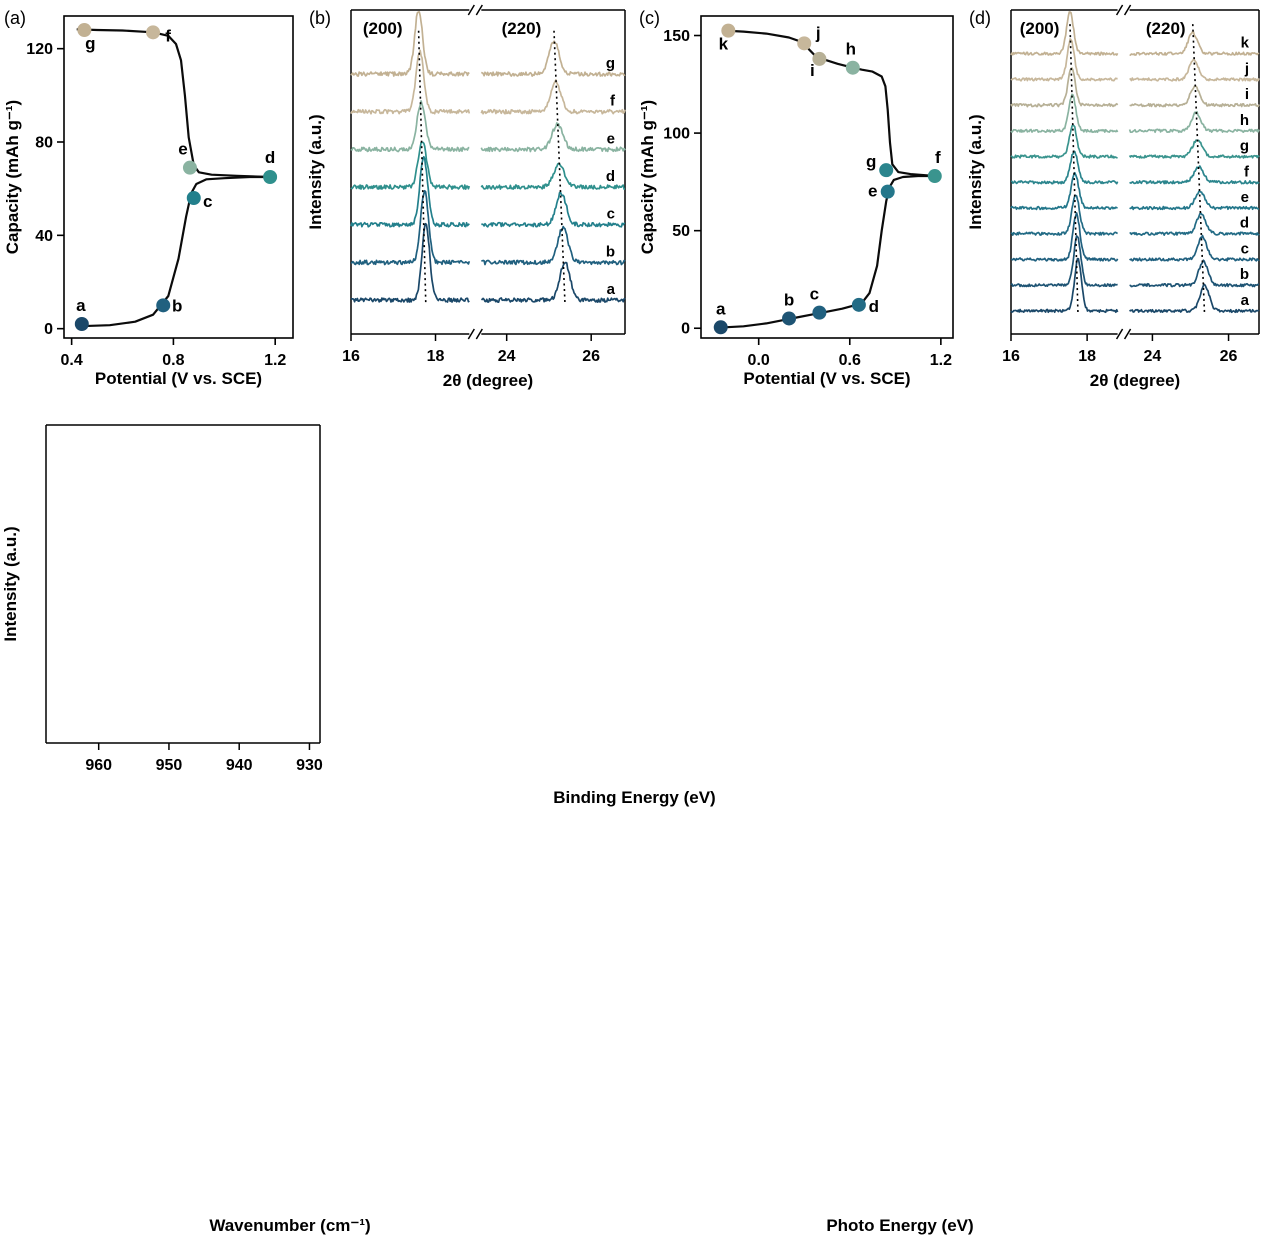 Image resolution: width=1269 pixels, height=1246 pixels. Describe the element at coordinates (676, 134) in the screenshot. I see `svg-text: 100` at that location.